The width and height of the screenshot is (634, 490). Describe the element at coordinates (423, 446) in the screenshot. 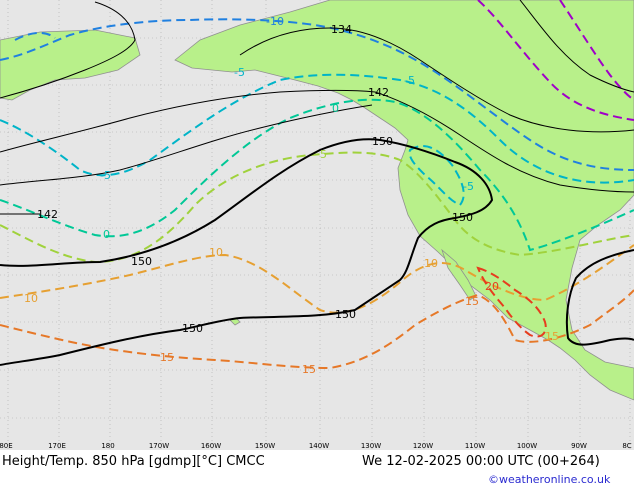

I see `lon-tick-label: 120W` at that location.